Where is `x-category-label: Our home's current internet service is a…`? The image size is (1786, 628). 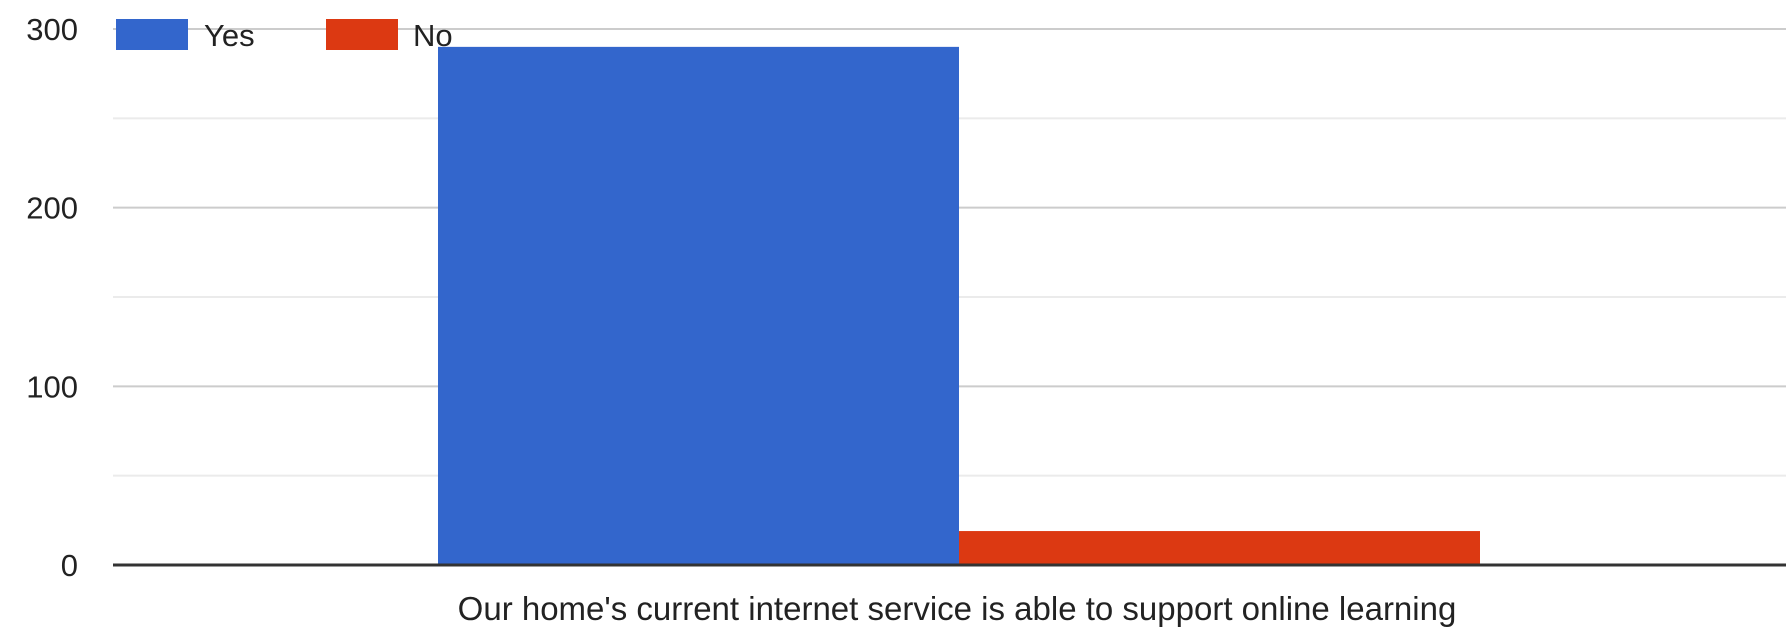
x-category-label: Our home's current internet service is a… is located at coordinates (957, 608).